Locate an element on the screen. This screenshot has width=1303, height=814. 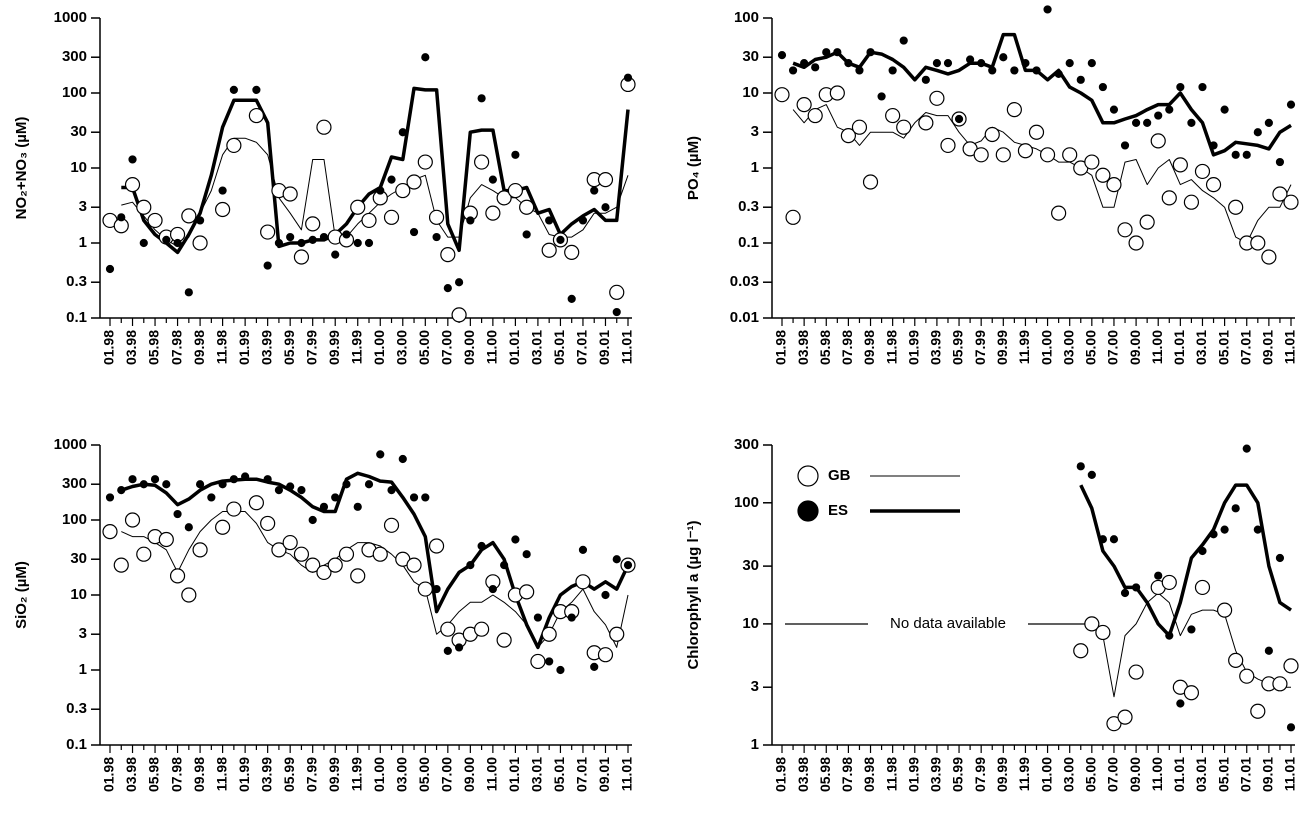
x-tick-label: 03.00 is located at coordinates (401, 774).